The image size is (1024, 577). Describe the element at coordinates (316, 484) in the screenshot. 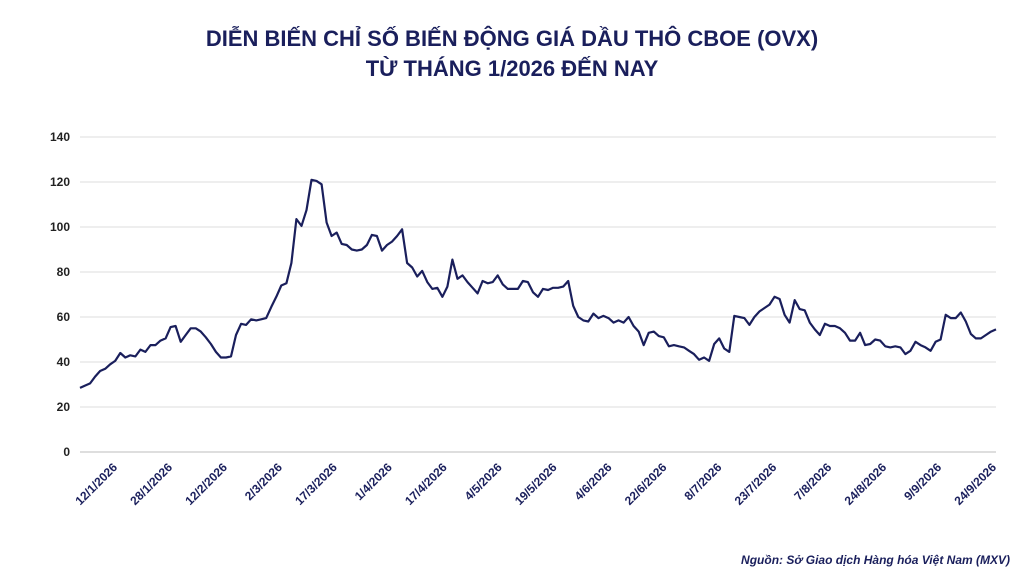

I see `x-tick-label: 17/3/2026` at that location.